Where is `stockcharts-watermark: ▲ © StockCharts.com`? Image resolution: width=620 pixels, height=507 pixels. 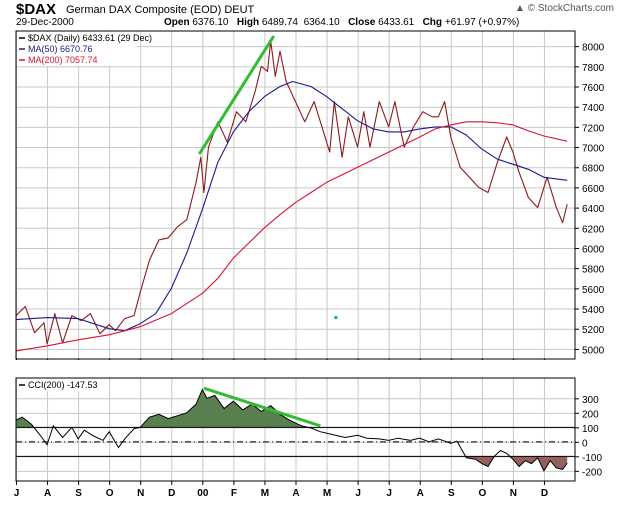 stockcharts-watermark: ▲ © StockCharts.com is located at coordinates (564, 8).